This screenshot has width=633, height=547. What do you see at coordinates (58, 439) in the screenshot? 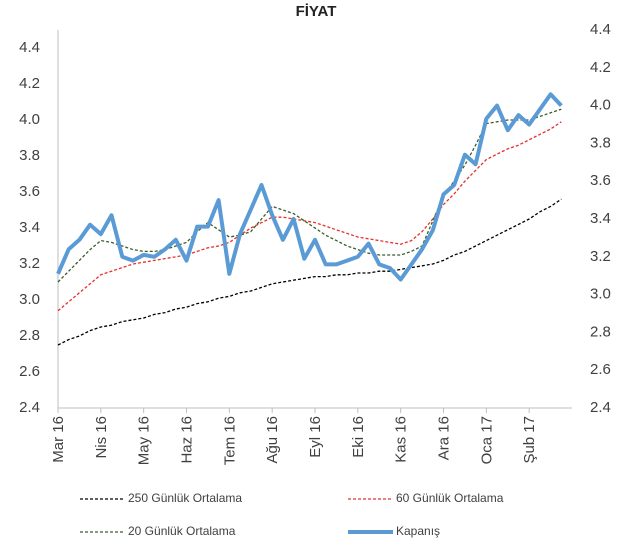
I see `x-tick-label: Mar 16` at bounding box center [58, 439].